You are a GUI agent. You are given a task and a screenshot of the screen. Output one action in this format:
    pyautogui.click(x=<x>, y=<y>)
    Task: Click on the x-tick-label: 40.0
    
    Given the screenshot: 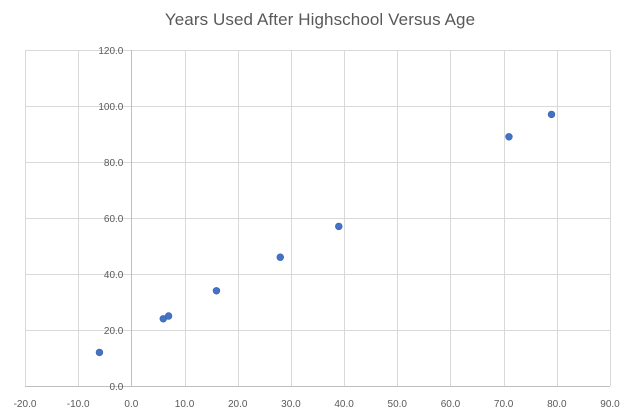 What is the action you would take?
    pyautogui.click(x=344, y=404)
    